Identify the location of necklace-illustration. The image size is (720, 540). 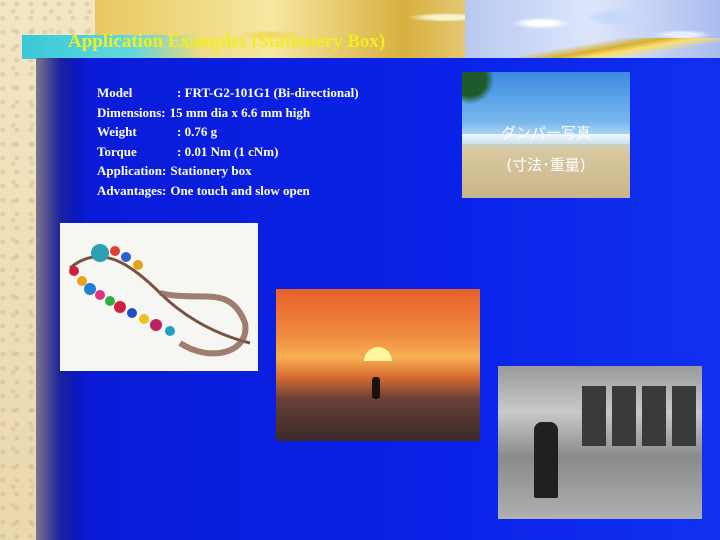
(160, 300).